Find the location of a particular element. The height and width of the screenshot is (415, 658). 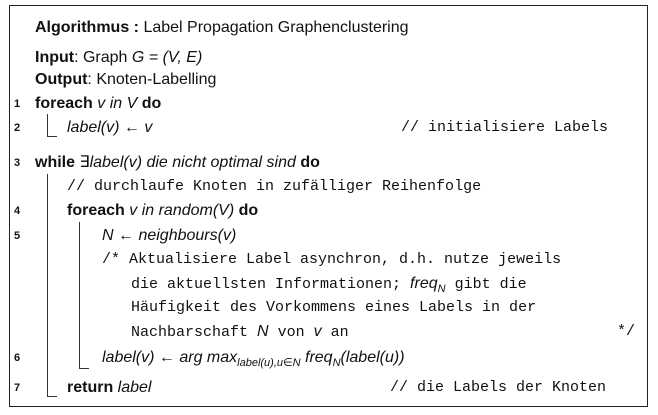

comment-text: von is located at coordinates (291, 332).